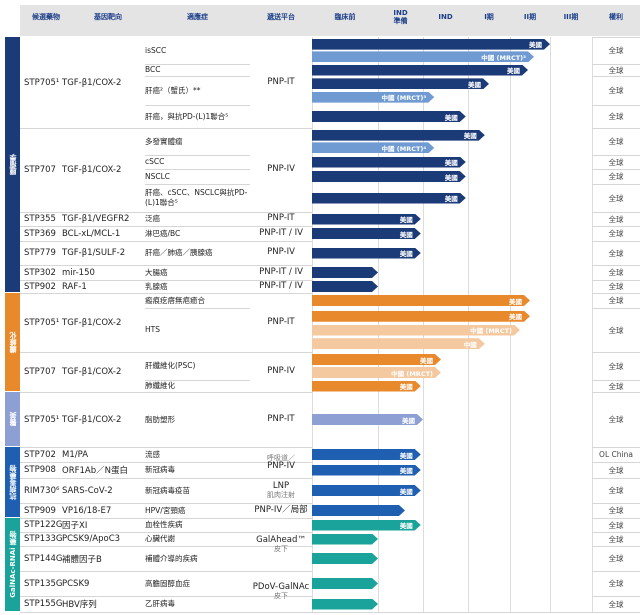 This screenshot has height=615, width=640. What do you see at coordinates (160, 470) in the screenshot?
I see `indication-label: 新冠病毒` at bounding box center [160, 470].